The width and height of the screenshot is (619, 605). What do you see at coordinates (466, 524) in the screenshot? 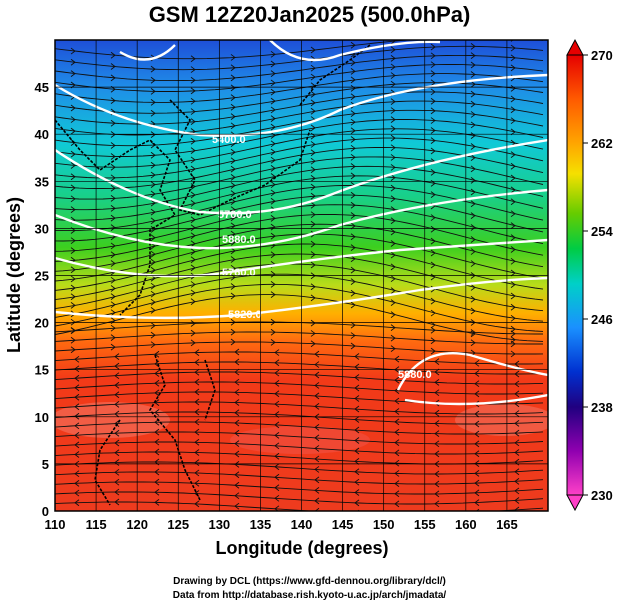
I see `x-tick-label: 160` at bounding box center [466, 524].